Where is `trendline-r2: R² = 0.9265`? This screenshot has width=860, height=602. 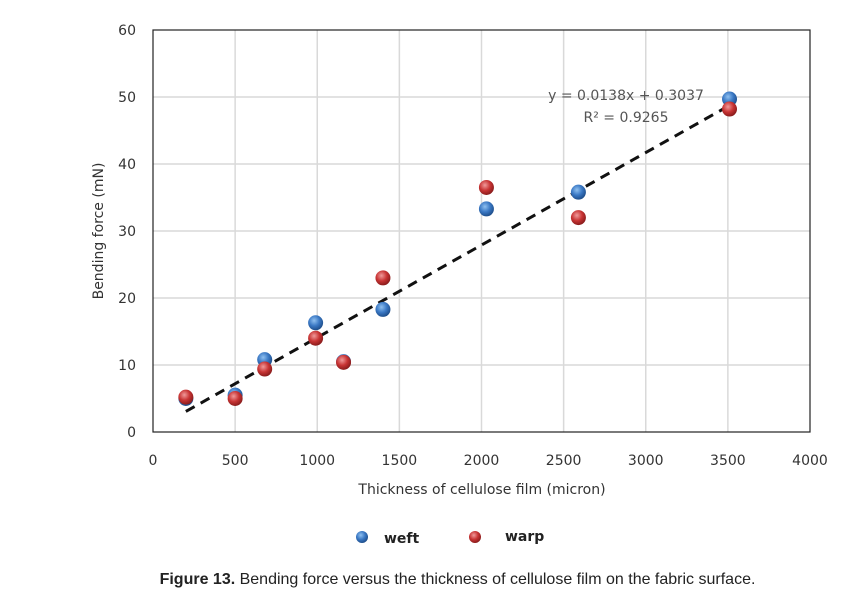 trendline-r2: R² = 0.9265 is located at coordinates (626, 118).